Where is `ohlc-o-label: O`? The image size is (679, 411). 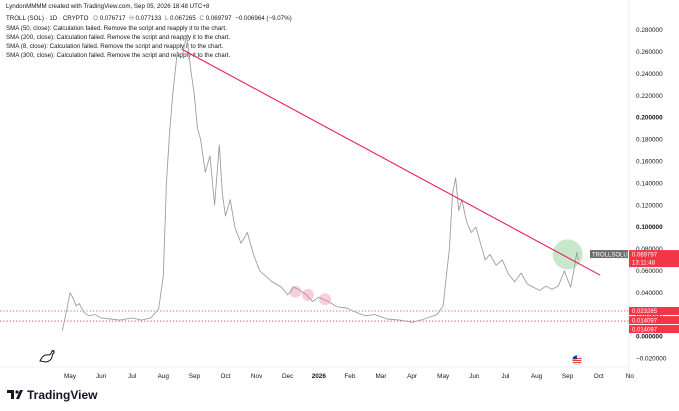 ohlc-o-label: O is located at coordinates (95, 18).